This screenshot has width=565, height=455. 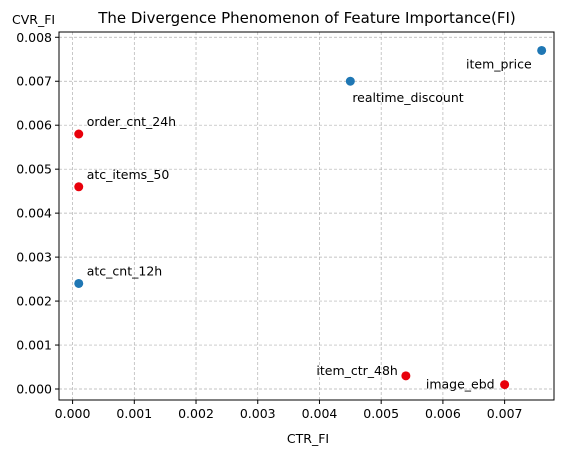 I want to click on y-tick-label: 0.007, so click(x=34, y=81).